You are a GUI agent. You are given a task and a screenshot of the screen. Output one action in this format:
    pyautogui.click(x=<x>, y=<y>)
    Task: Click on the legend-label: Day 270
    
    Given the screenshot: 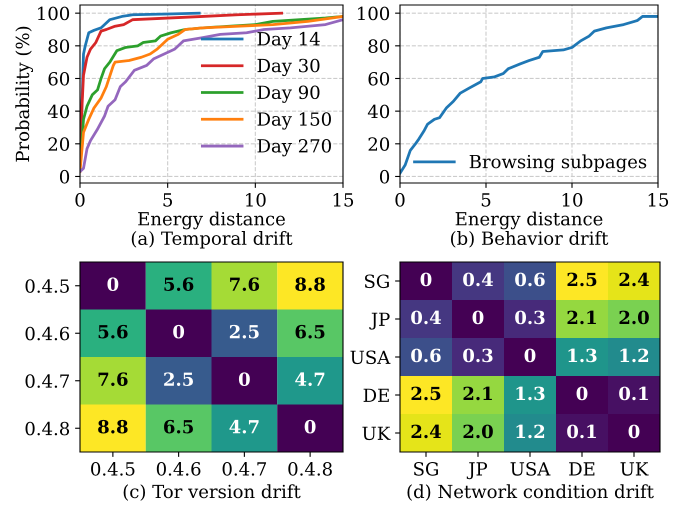 What is the action you would take?
    pyautogui.click(x=294, y=147)
    